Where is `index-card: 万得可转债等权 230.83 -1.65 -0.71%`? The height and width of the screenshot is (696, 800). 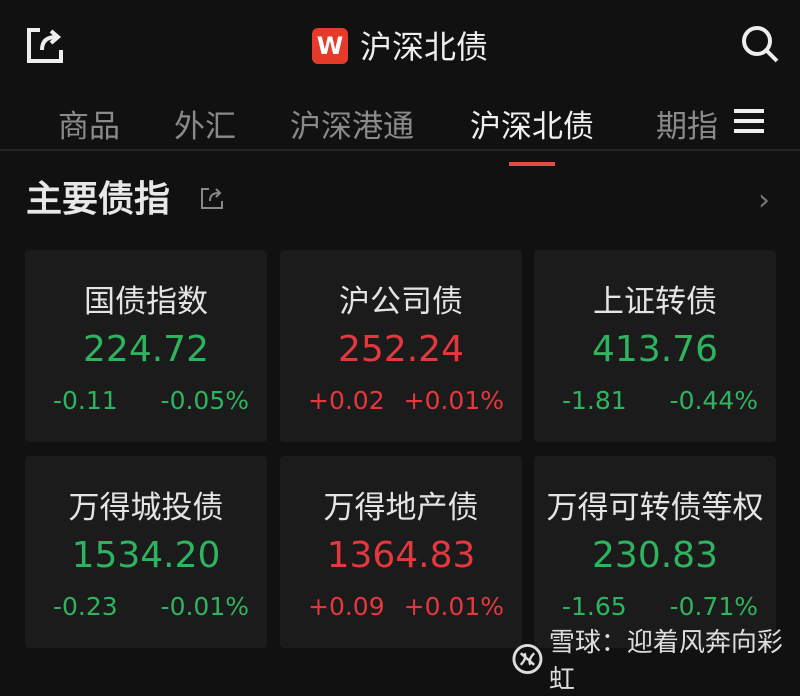 index-card: 万得可转债等权 230.83 -1.65 -0.71% is located at coordinates (655, 552).